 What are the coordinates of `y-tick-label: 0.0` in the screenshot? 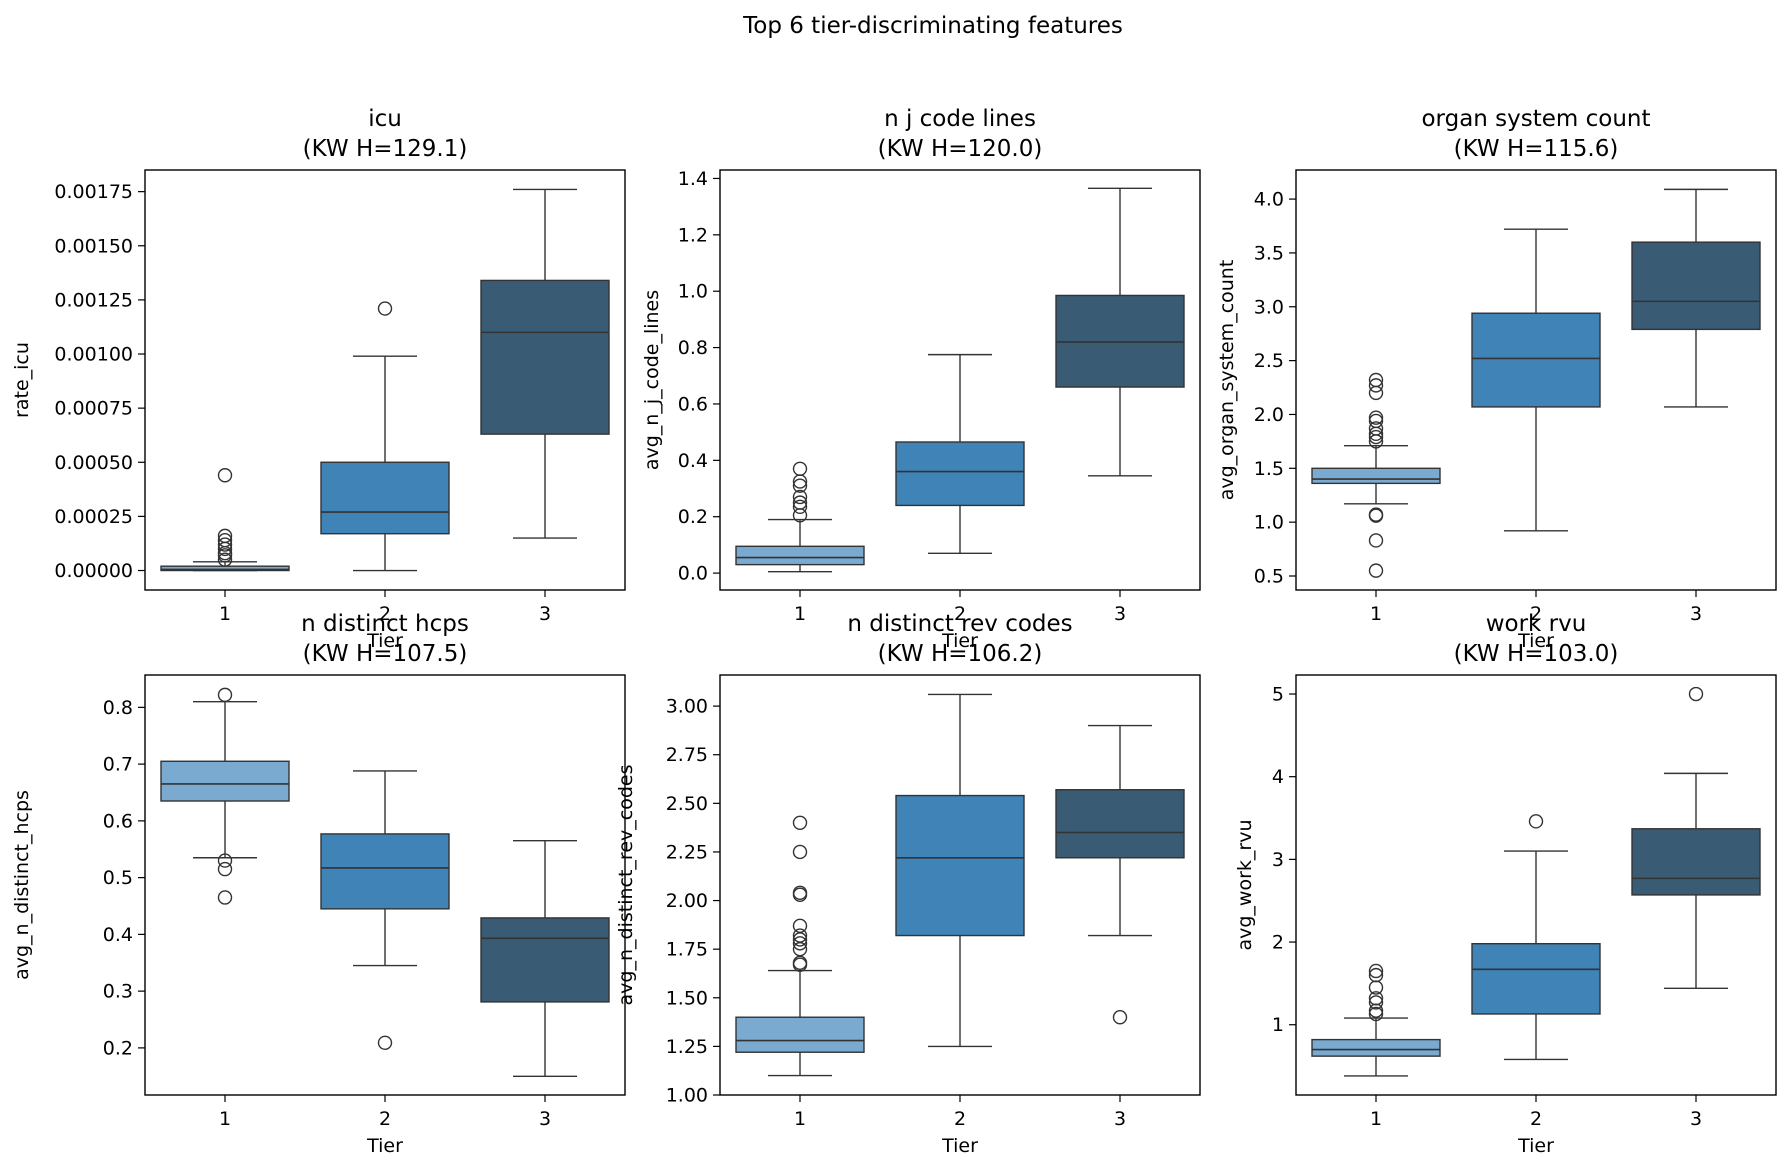 It's located at (693, 574).